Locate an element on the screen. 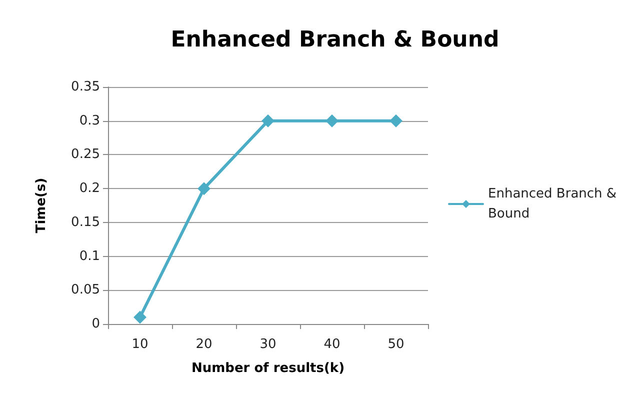 This screenshot has height=408, width=641. y-tick-label: 0.1 is located at coordinates (89, 256).